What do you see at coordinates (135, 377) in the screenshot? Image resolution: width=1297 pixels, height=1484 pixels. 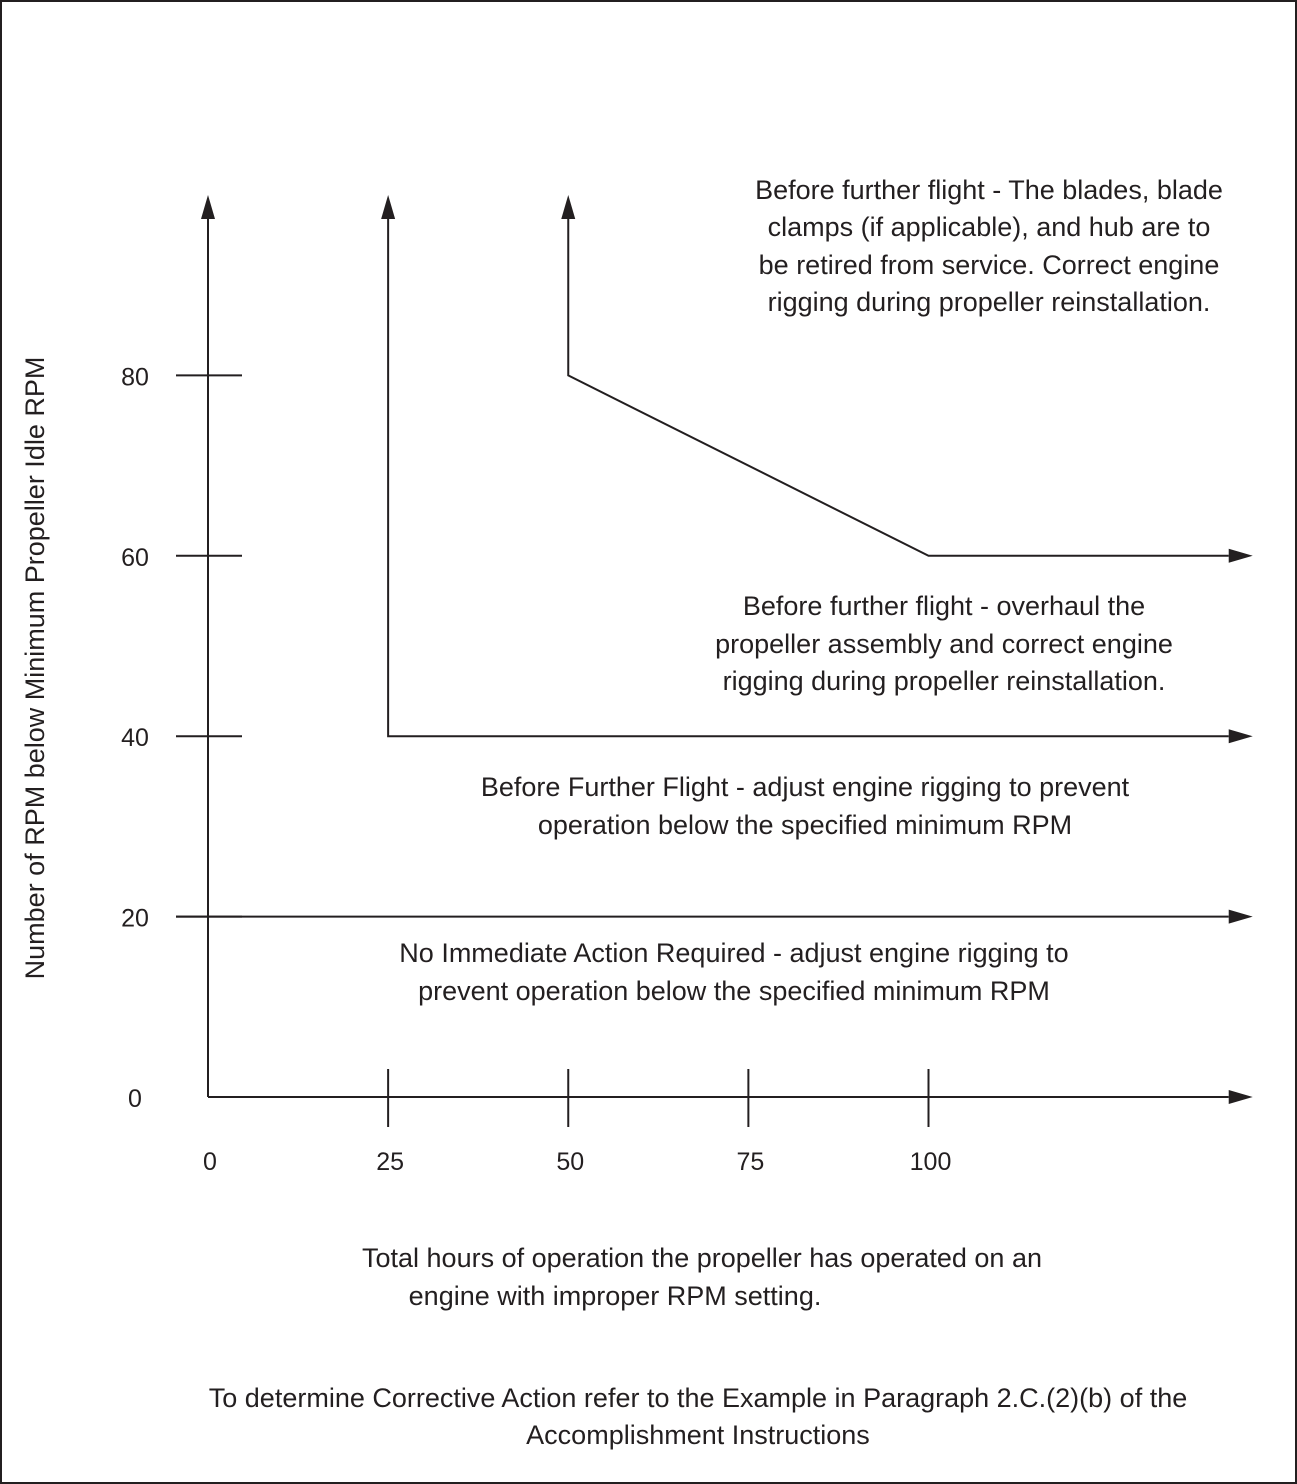 I see `y-tick-label: 80` at bounding box center [135, 377].